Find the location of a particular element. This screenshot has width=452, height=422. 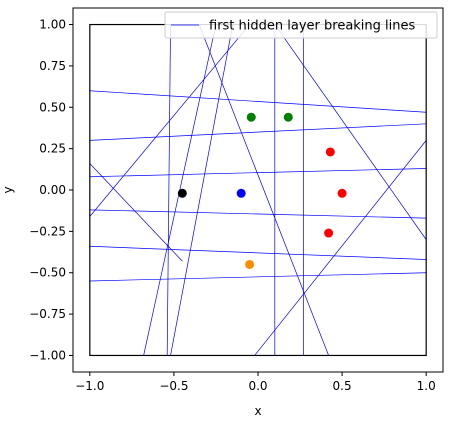

x-tick-label-1: −0.5 is located at coordinates (173, 386).